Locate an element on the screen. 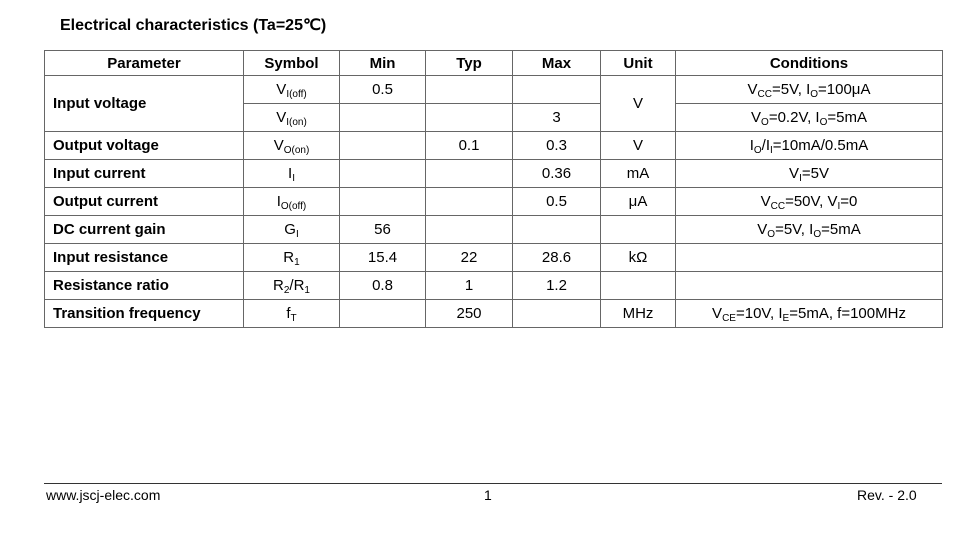 This screenshot has width=976, height=540. conditions: VI=5V is located at coordinates (809, 173).